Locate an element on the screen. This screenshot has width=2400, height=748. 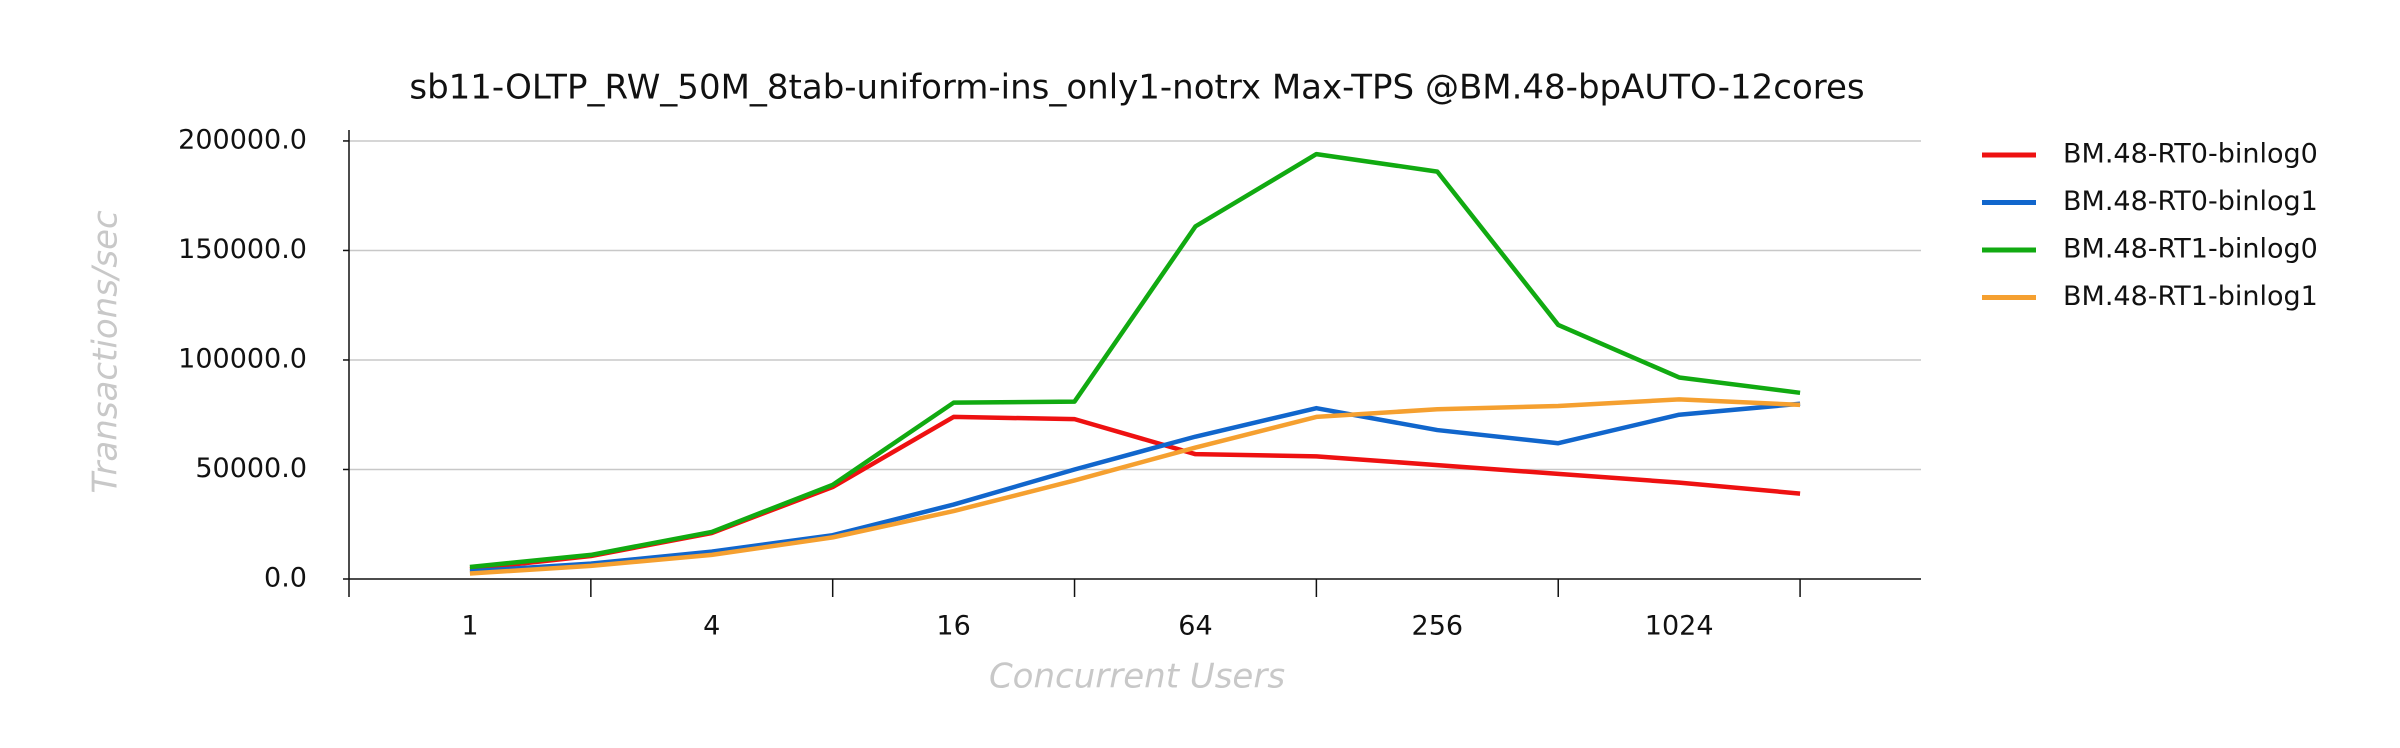
legend-label: BM.48-RT0-binlog0 is located at coordinates (2190, 154).